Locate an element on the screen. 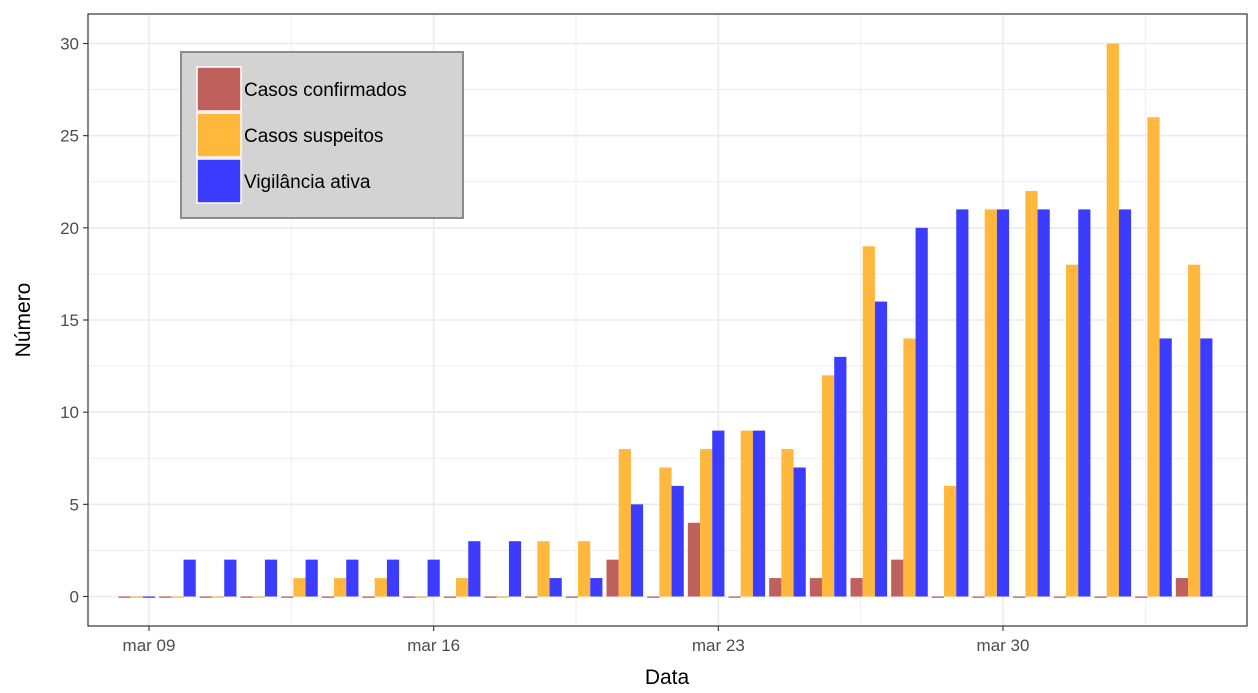 The height and width of the screenshot is (693, 1258). y-tick-label: 15 is located at coordinates (69, 320).